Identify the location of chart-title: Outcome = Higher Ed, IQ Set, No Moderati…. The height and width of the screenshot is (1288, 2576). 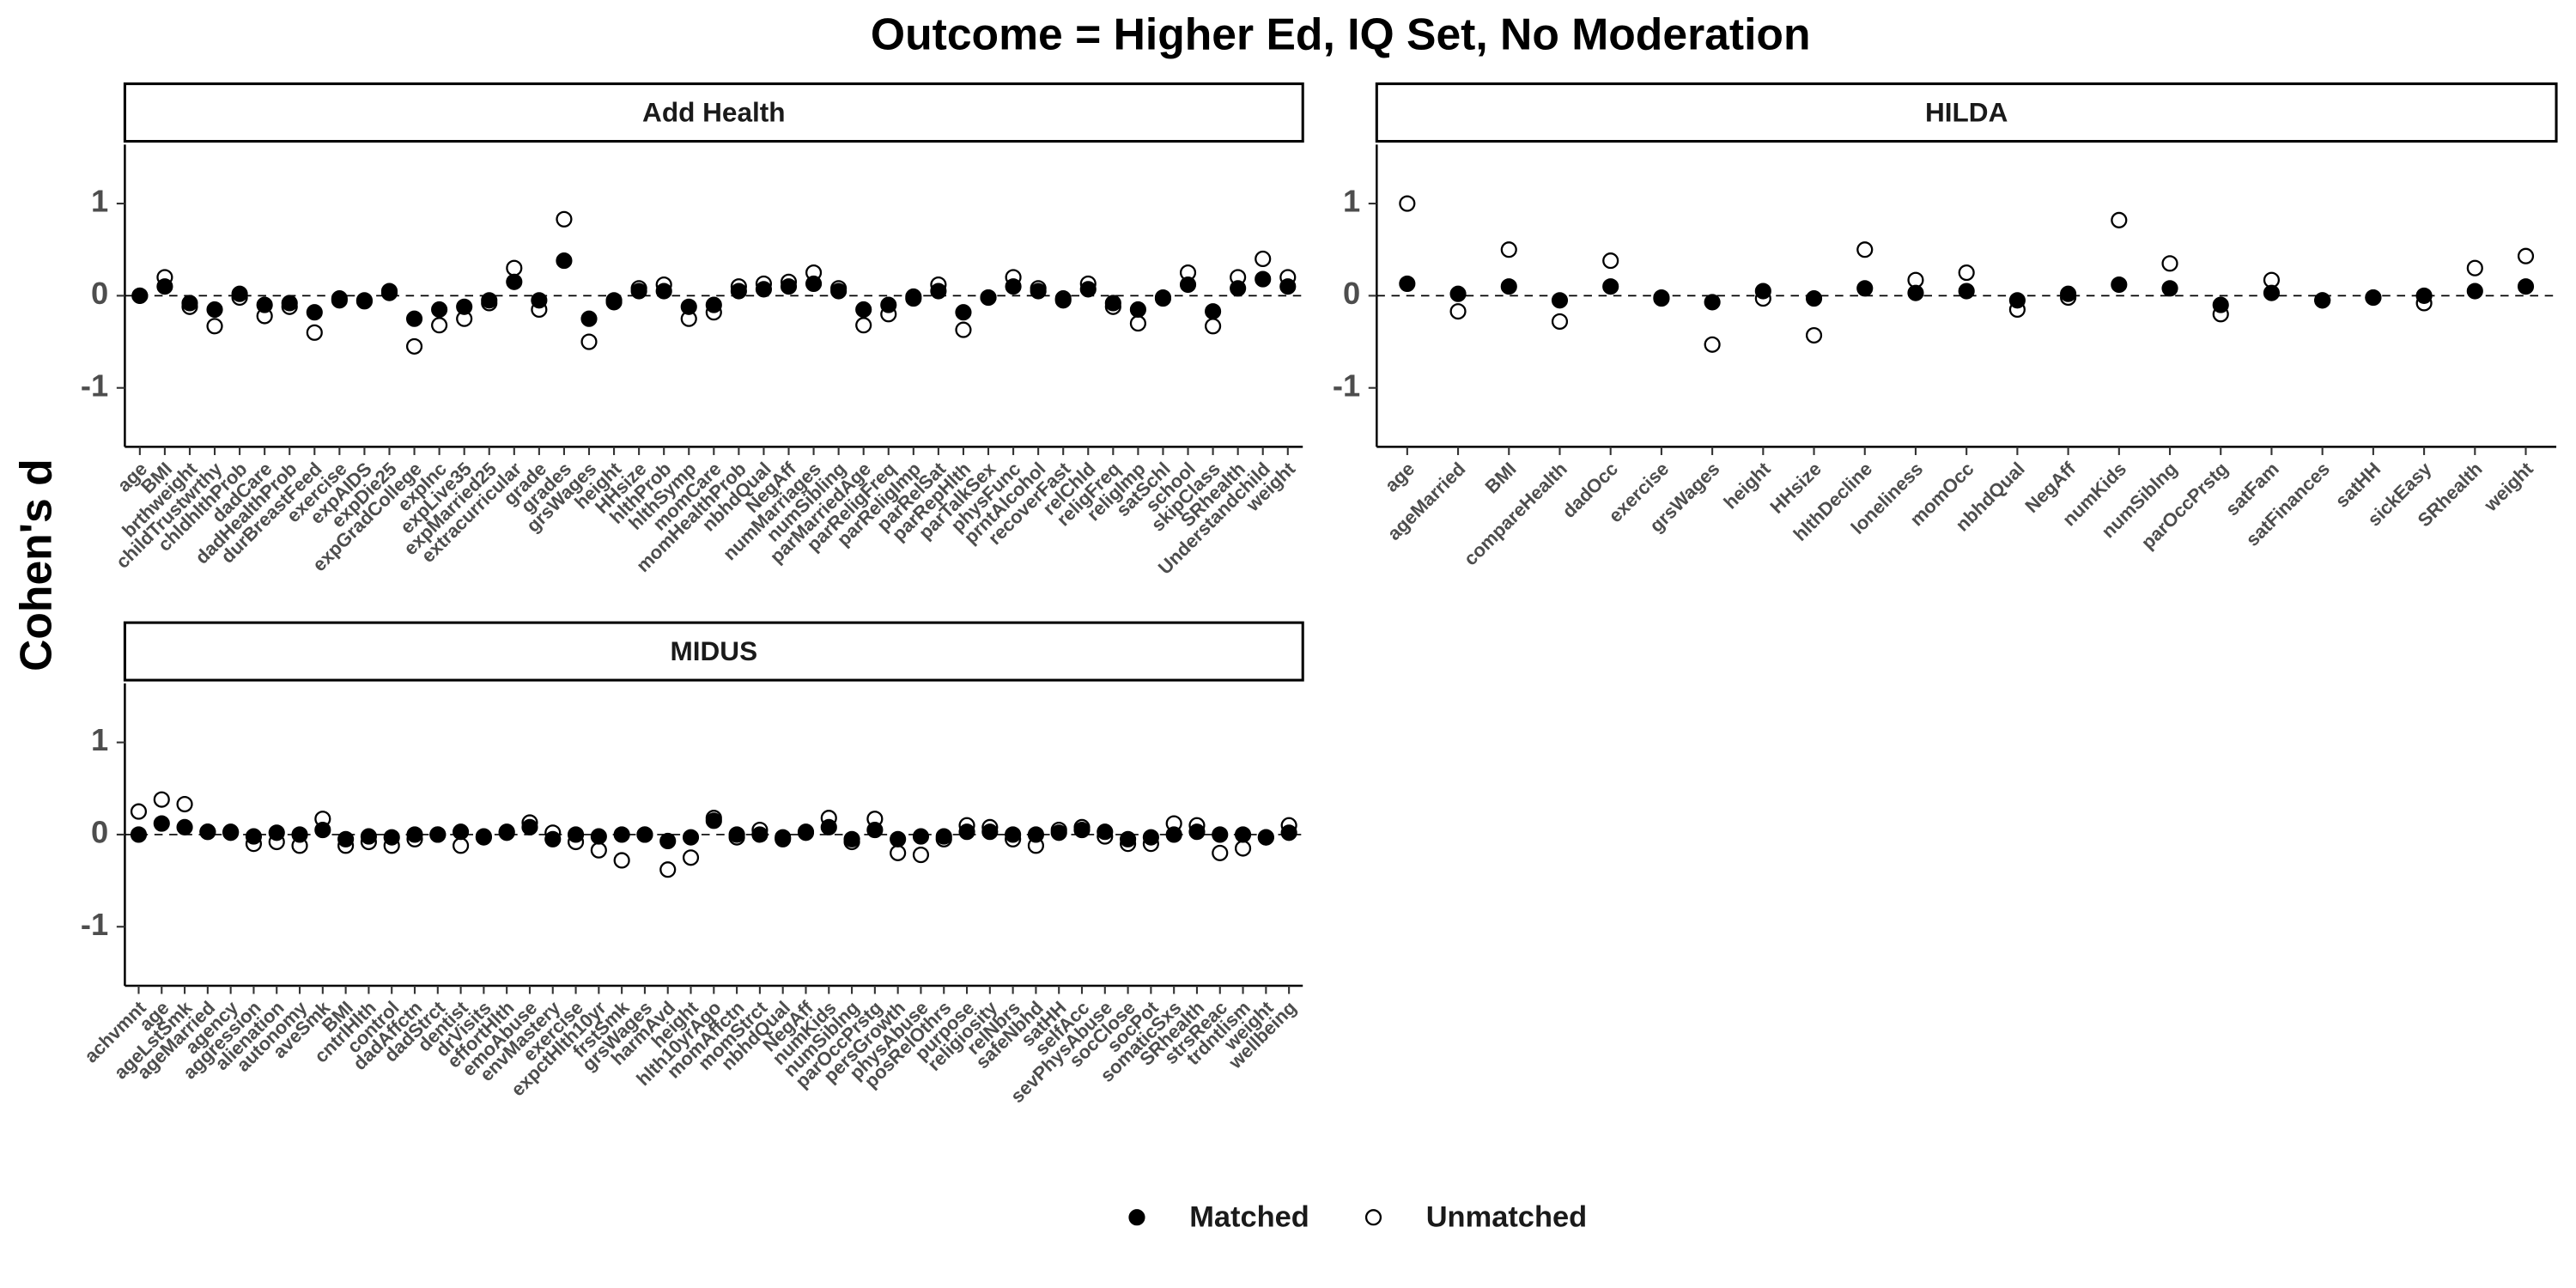
(1341, 34).